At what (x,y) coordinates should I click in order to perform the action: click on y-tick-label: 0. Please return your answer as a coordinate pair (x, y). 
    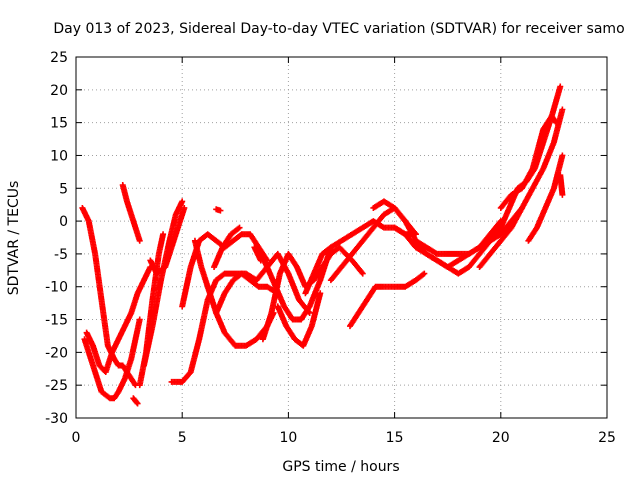
    Looking at the image, I should click on (63, 222).